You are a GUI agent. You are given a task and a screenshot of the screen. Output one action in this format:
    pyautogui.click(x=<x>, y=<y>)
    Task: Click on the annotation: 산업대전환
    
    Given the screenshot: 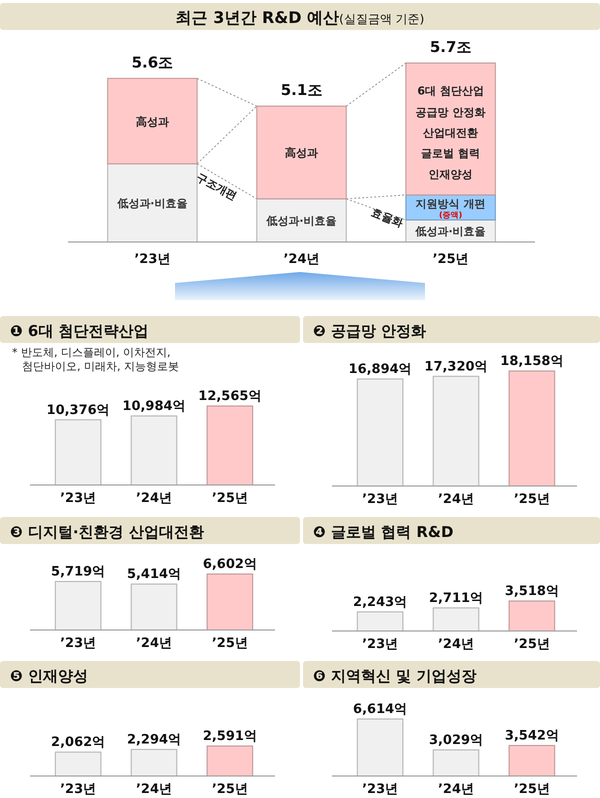 What is the action you would take?
    pyautogui.click(x=450, y=133)
    